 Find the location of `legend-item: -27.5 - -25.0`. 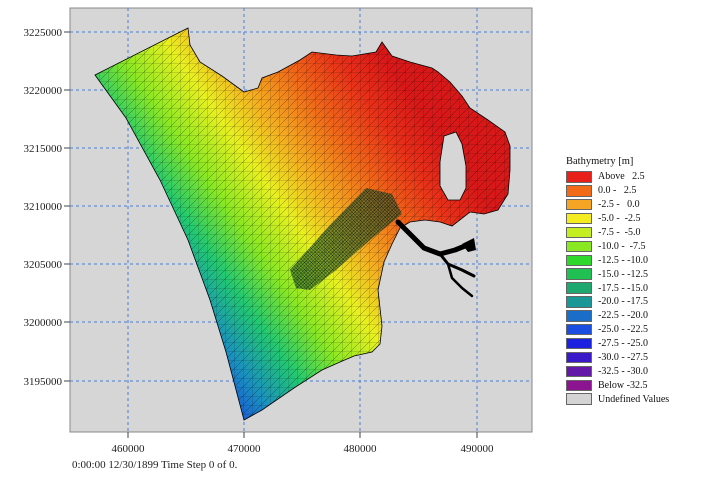

legend-item: -27.5 - -25.0 is located at coordinates (634, 344).